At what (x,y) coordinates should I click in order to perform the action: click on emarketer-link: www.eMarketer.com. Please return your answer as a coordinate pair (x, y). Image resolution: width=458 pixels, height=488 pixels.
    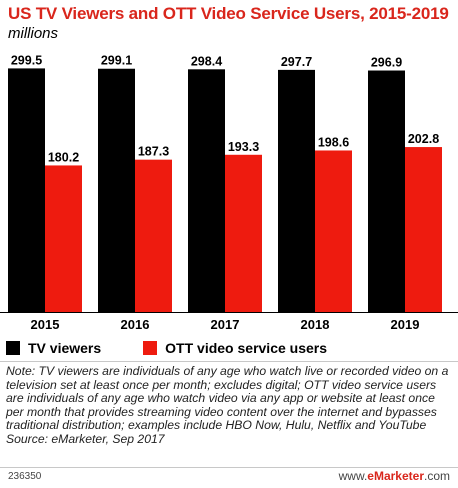
    Looking at the image, I should click on (394, 476).